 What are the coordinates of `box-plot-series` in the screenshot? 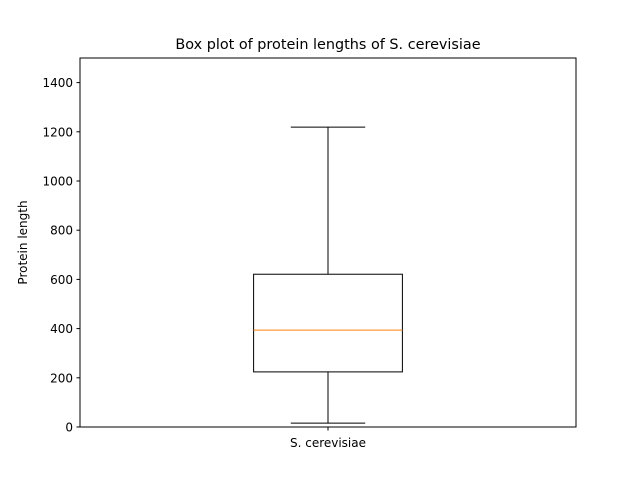 It's located at (328, 275).